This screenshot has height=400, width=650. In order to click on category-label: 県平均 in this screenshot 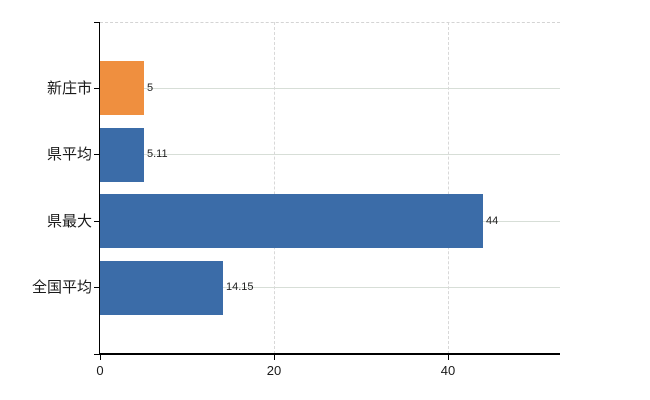, I will do `click(69, 155)`.